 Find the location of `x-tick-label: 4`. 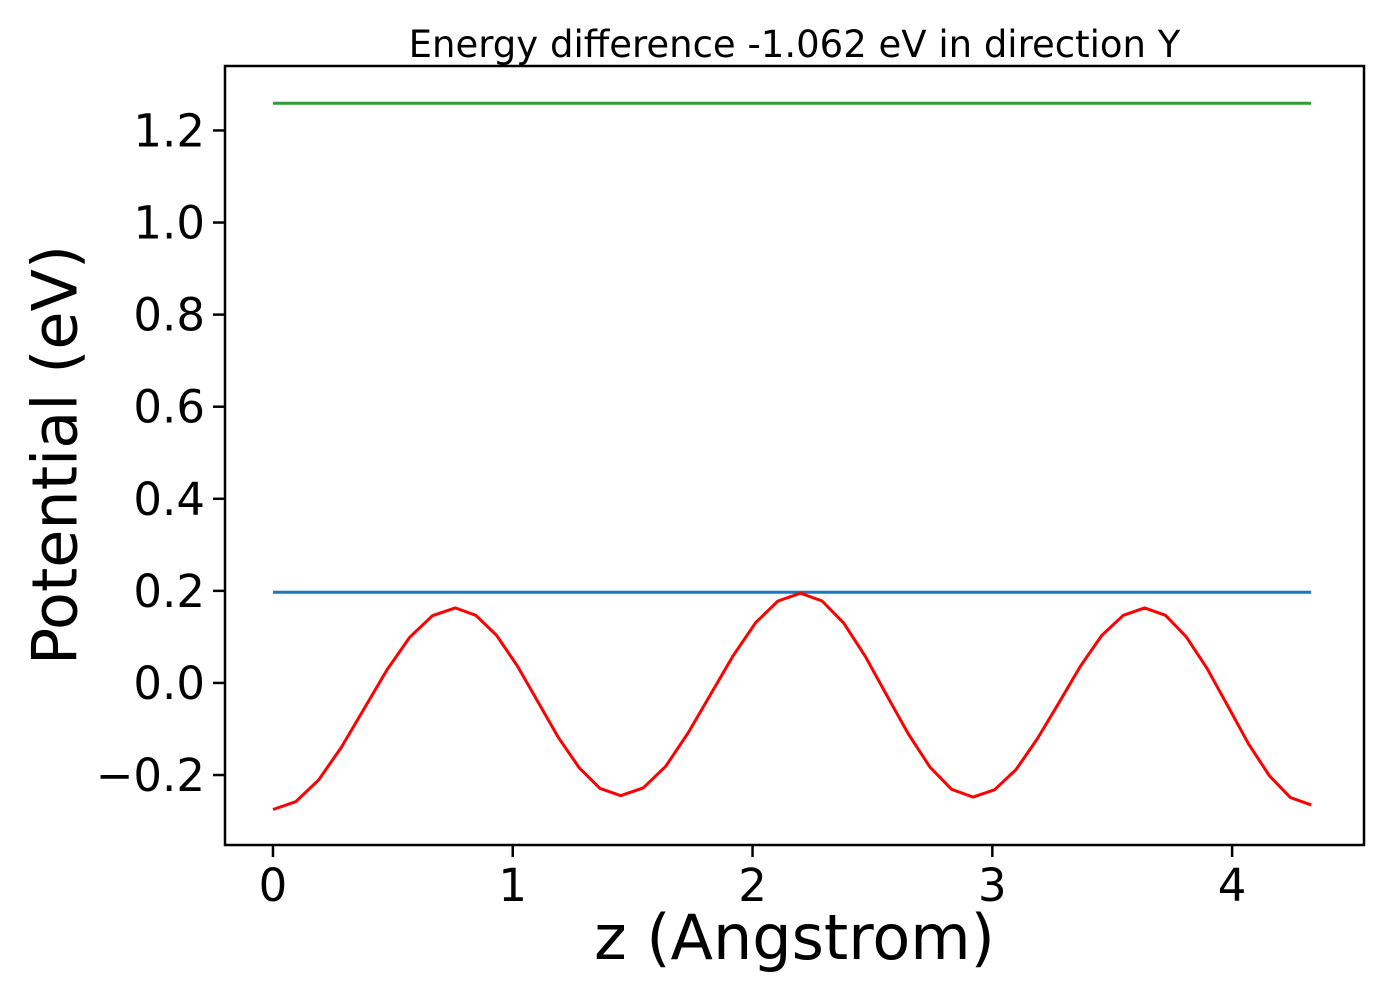

x-tick-label: 4 is located at coordinates (1232, 885).